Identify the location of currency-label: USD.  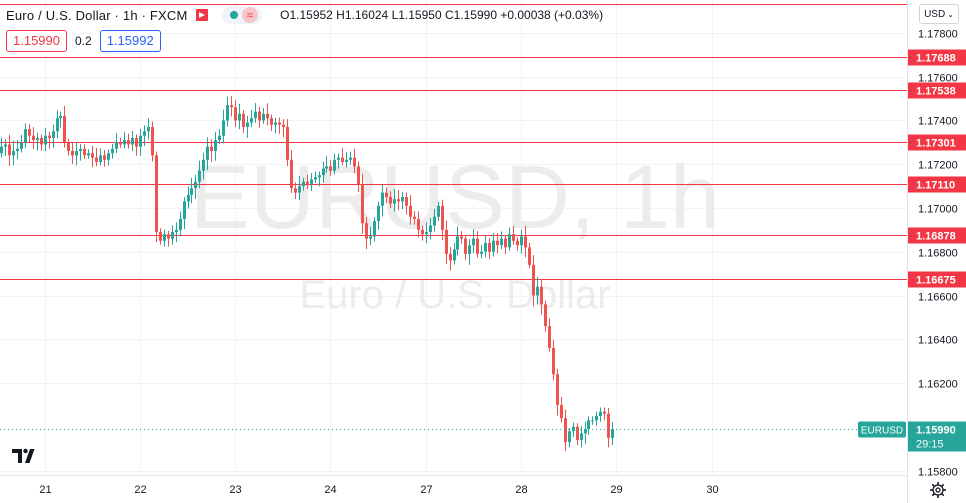
(935, 14).